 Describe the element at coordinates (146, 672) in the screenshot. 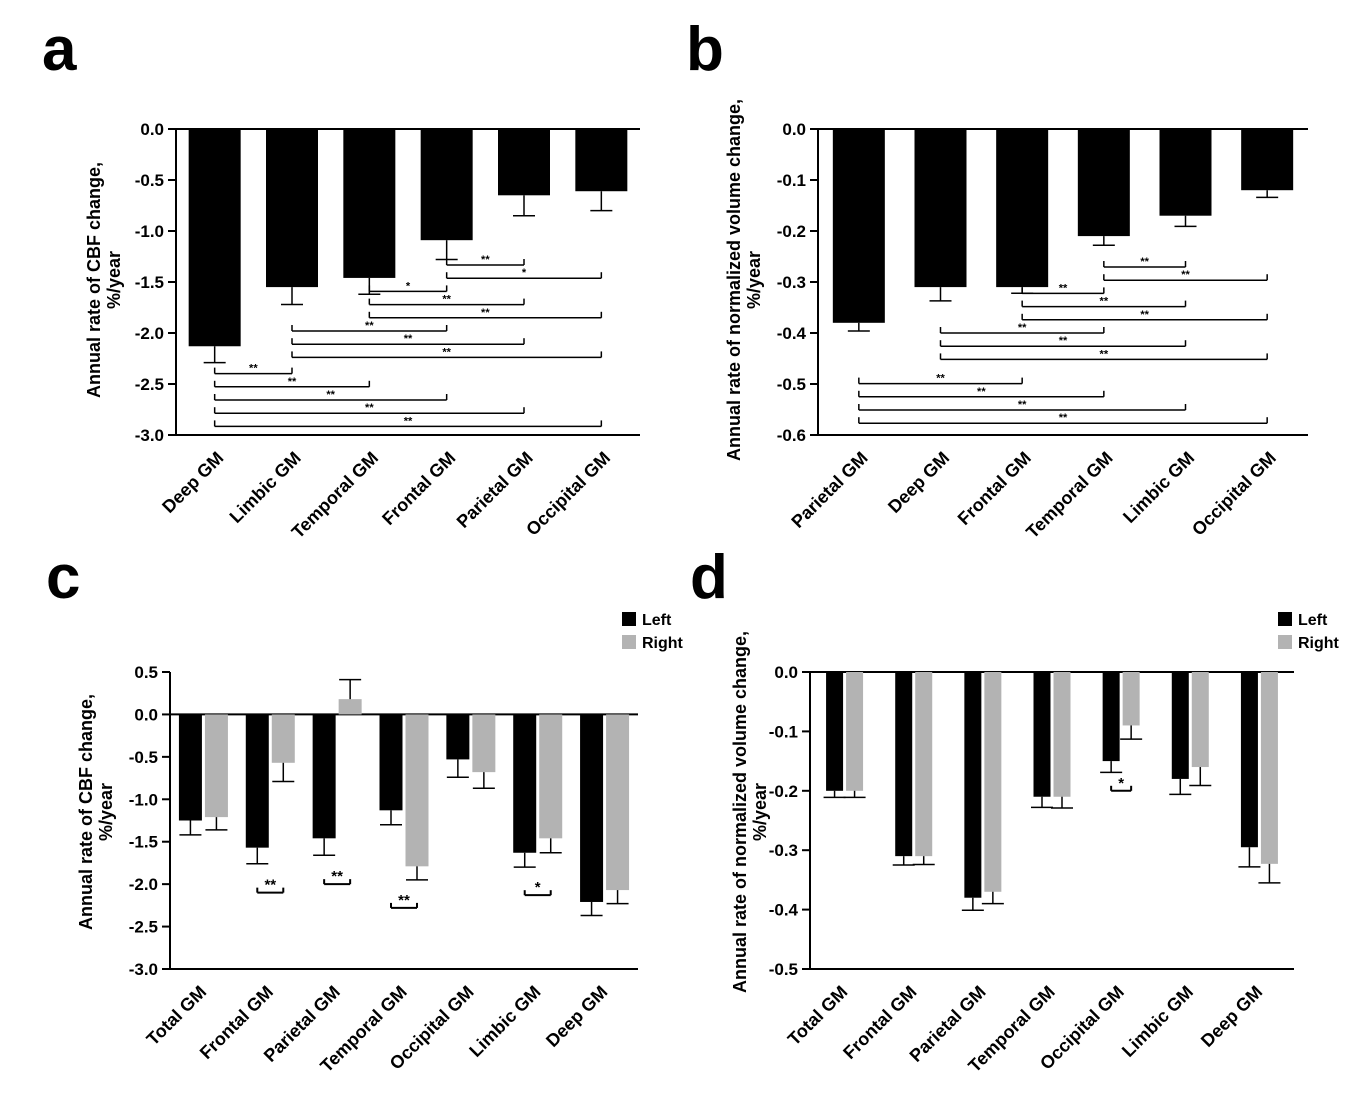

I see `panel-c-y-tick-label: 0.5` at that location.